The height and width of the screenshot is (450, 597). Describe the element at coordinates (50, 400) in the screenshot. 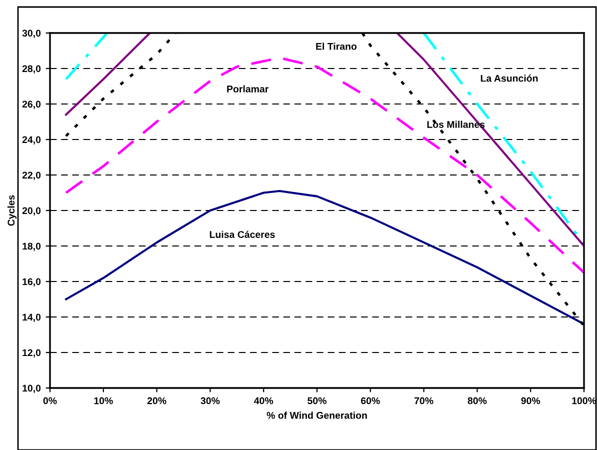

I see `x-tick-label: 0%` at that location.